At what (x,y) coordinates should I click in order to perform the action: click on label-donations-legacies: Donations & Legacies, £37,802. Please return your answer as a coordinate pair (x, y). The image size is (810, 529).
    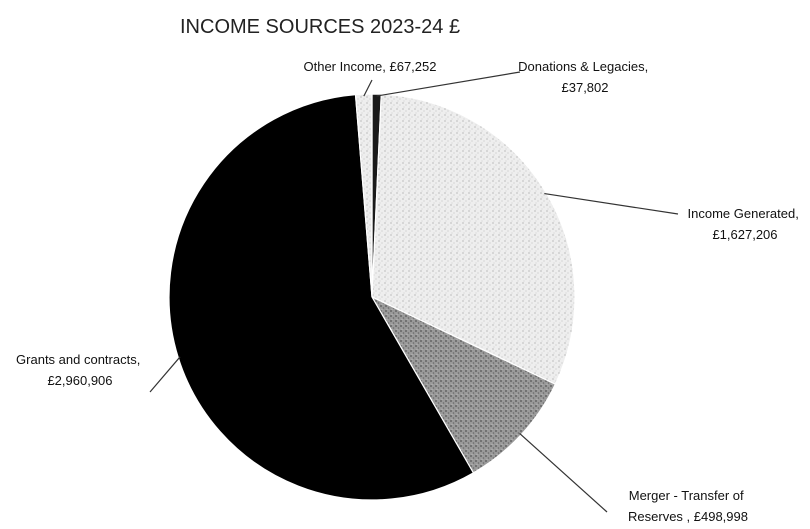
    Looking at the image, I should click on (585, 77).